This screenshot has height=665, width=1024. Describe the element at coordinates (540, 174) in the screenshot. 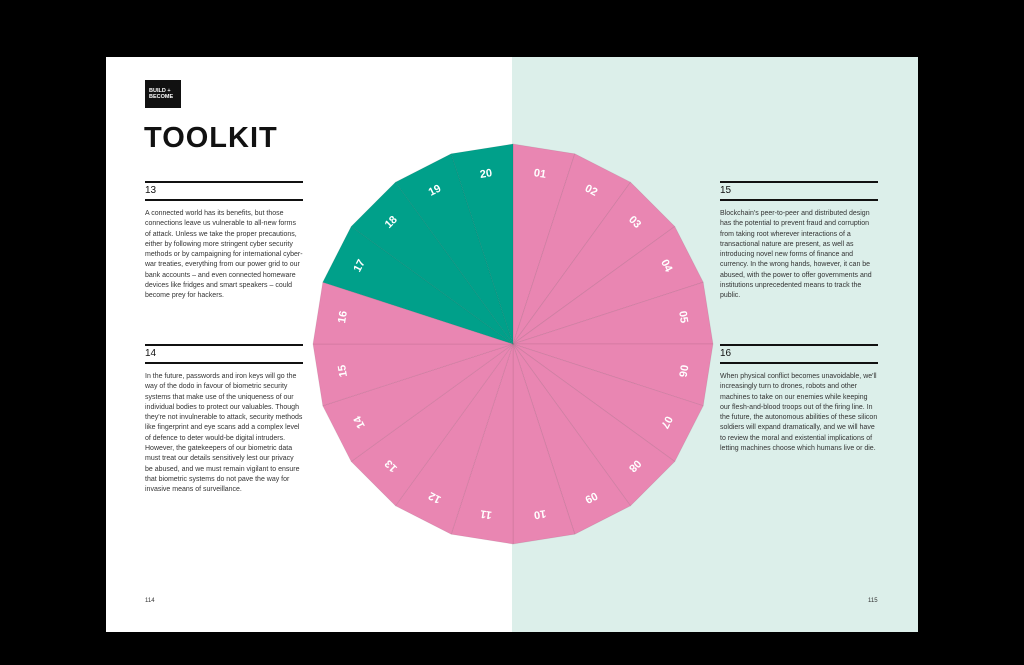

I see `segment-label: 01` at that location.